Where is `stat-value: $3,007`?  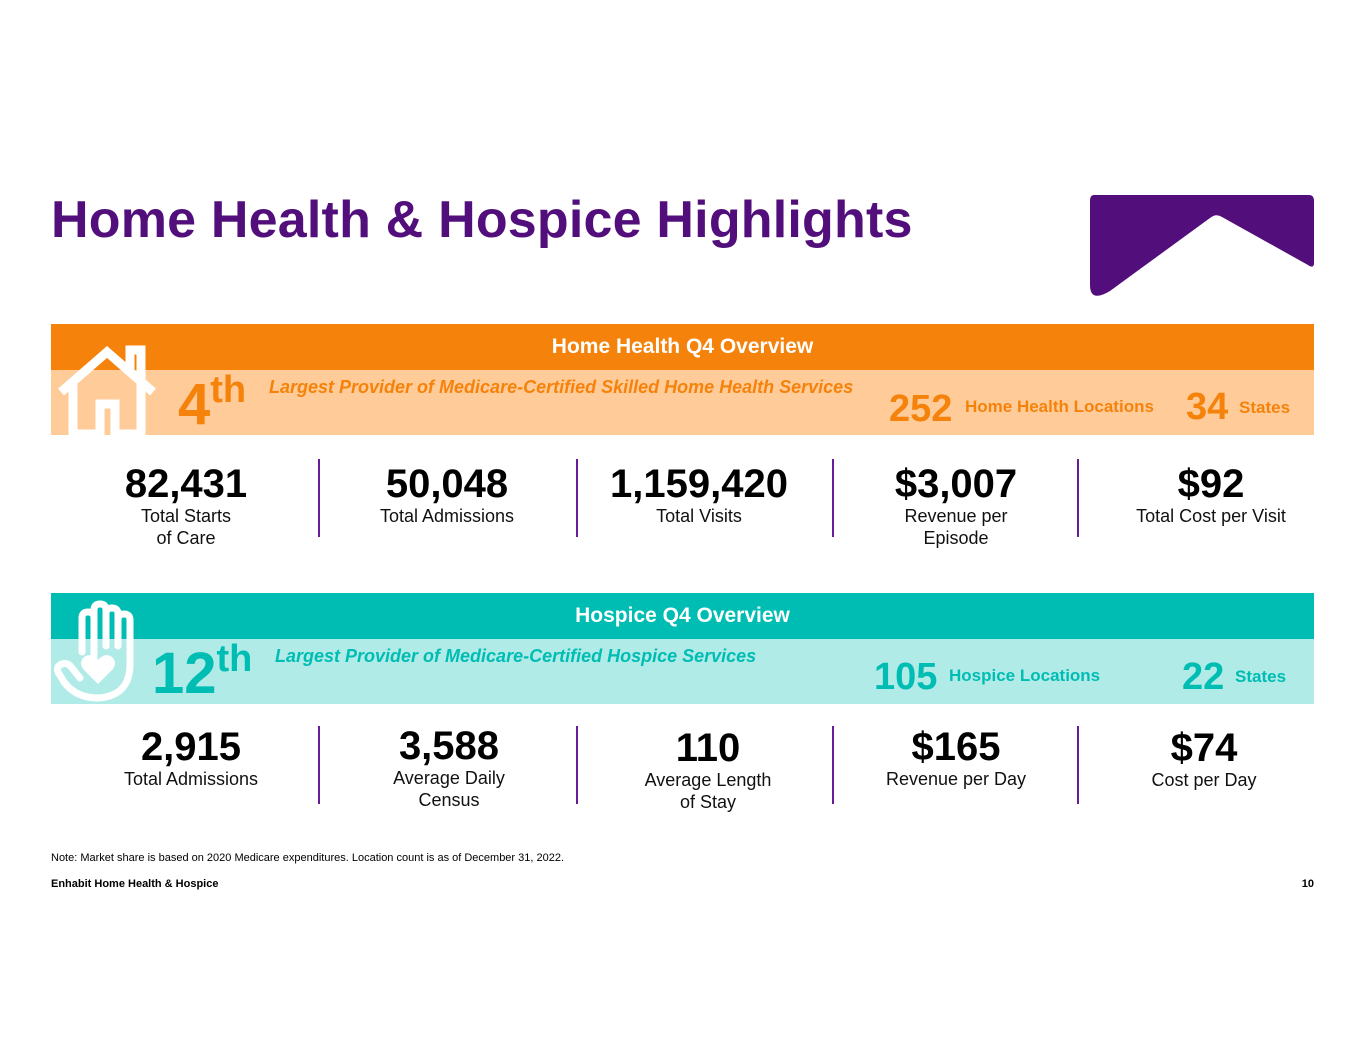 stat-value: $3,007 is located at coordinates (956, 484).